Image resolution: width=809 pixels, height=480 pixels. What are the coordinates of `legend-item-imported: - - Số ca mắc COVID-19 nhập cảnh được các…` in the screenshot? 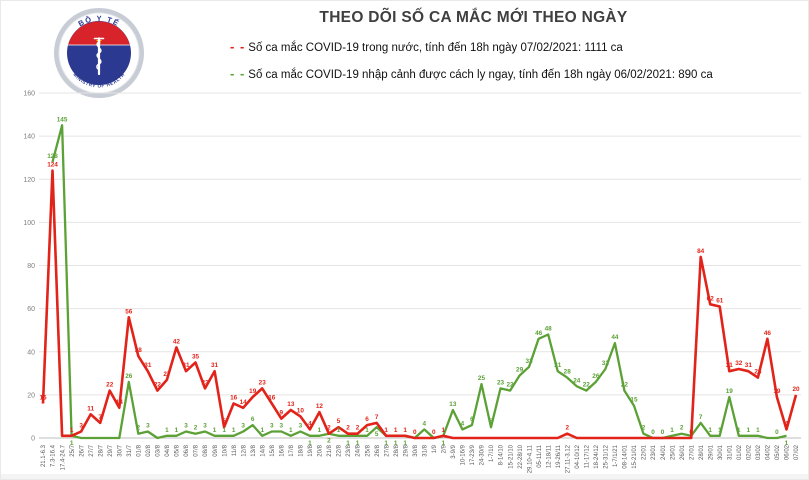 It's located at (471, 74).